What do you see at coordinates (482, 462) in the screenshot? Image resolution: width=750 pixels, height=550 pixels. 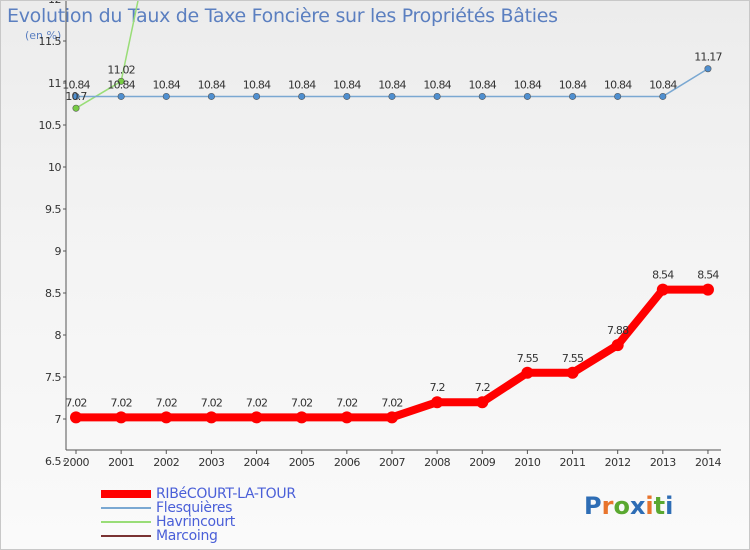 I see `x-tick-label: 2009` at bounding box center [482, 462].